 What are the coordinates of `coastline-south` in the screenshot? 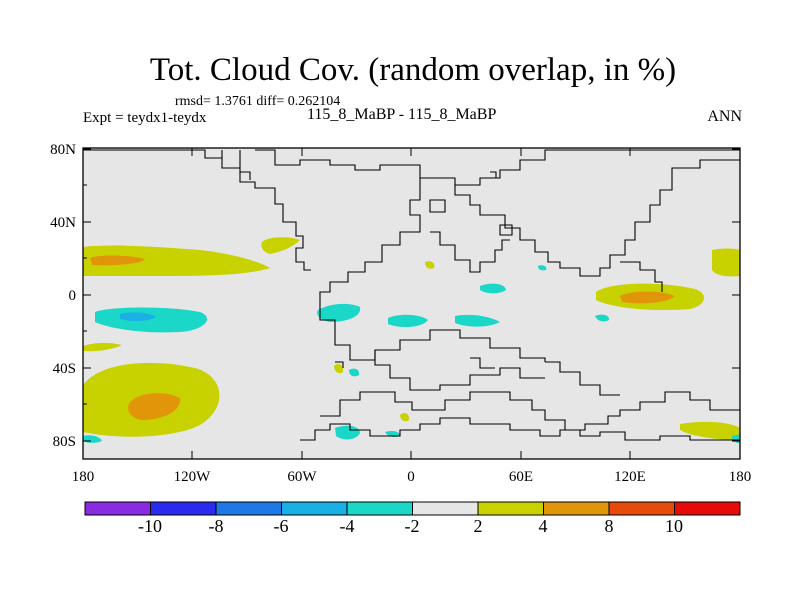 It's located at (530, 411).